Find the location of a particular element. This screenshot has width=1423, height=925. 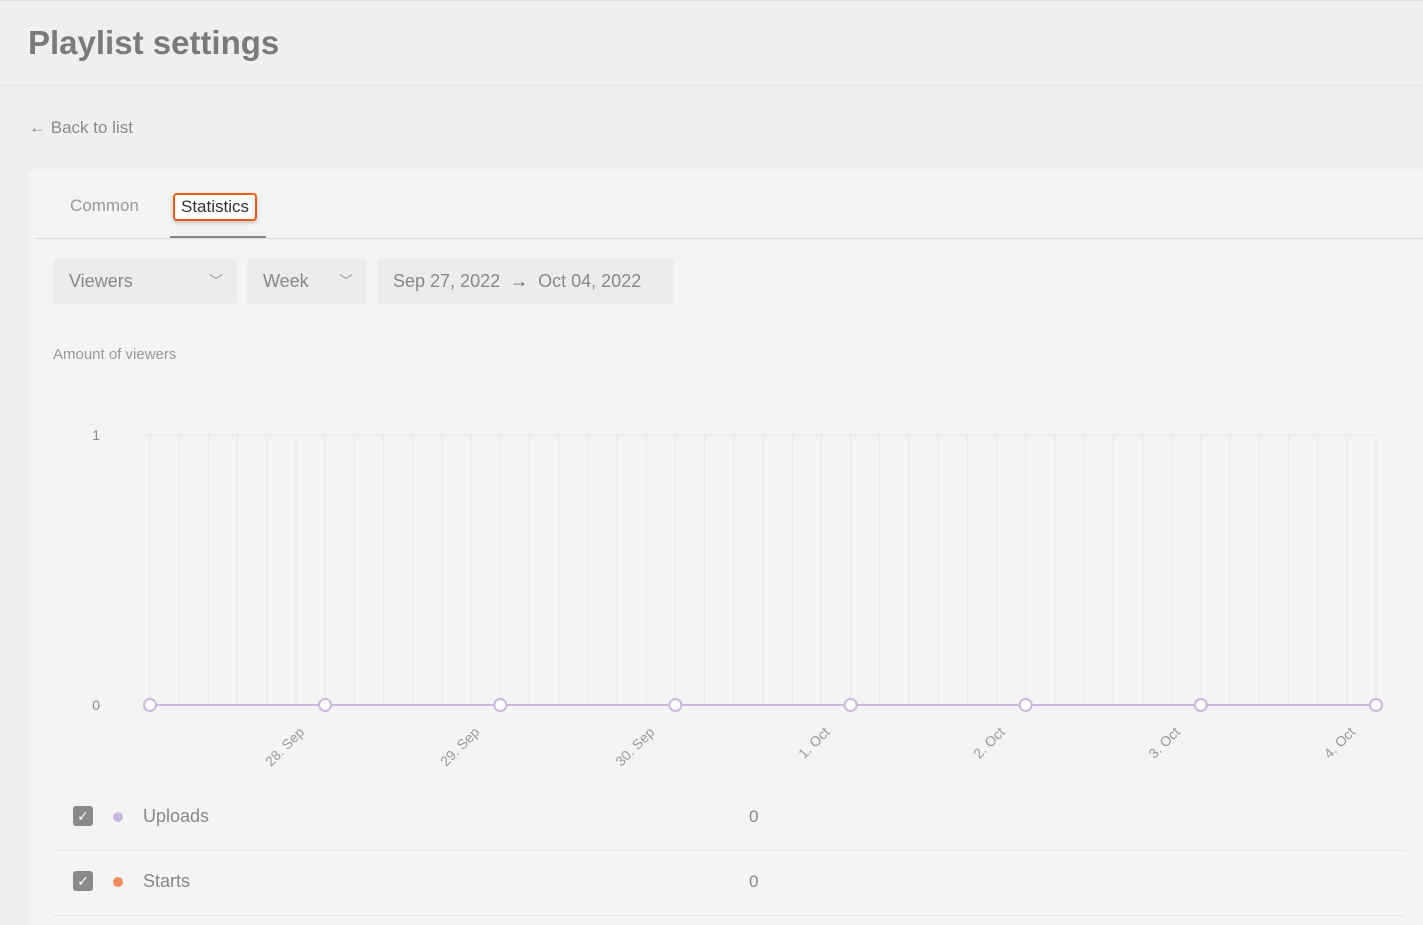

arrow-right-icon: → is located at coordinates (519, 281).